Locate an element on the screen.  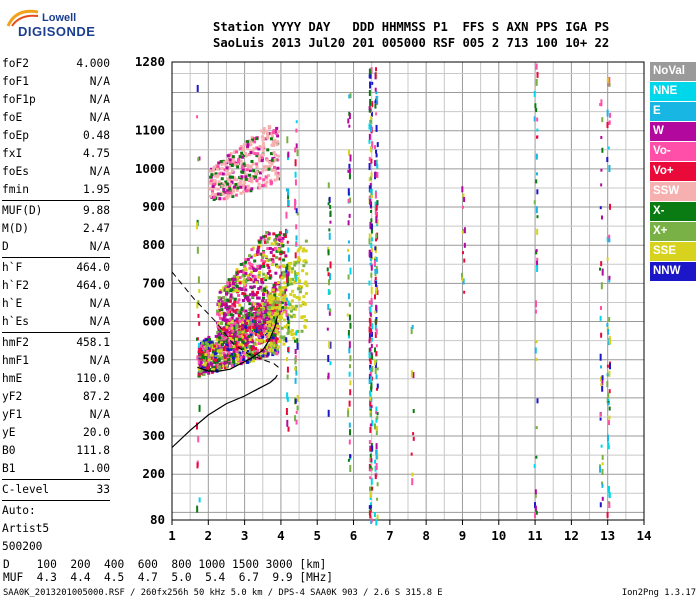
param-value: 111.8 is located at coordinates (93, 450).